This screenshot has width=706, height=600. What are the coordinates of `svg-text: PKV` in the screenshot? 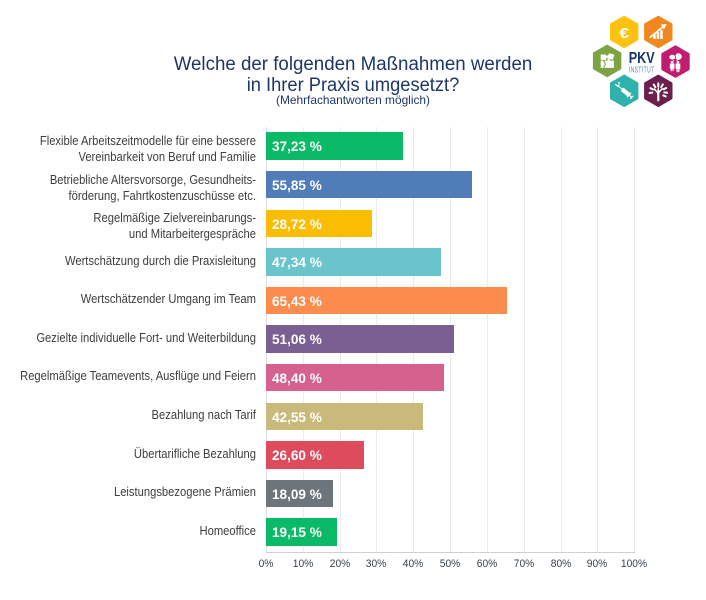 It's located at (642, 59).